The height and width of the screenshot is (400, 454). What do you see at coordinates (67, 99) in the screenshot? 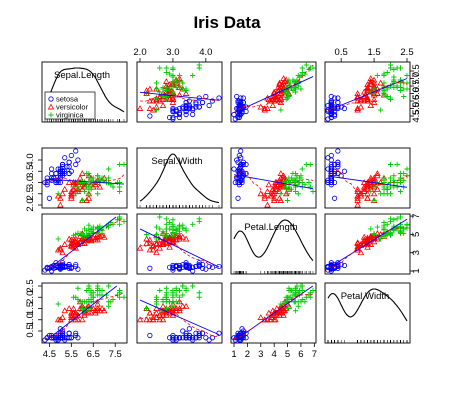
I see `legend-label-setosa: setosa` at bounding box center [67, 99].